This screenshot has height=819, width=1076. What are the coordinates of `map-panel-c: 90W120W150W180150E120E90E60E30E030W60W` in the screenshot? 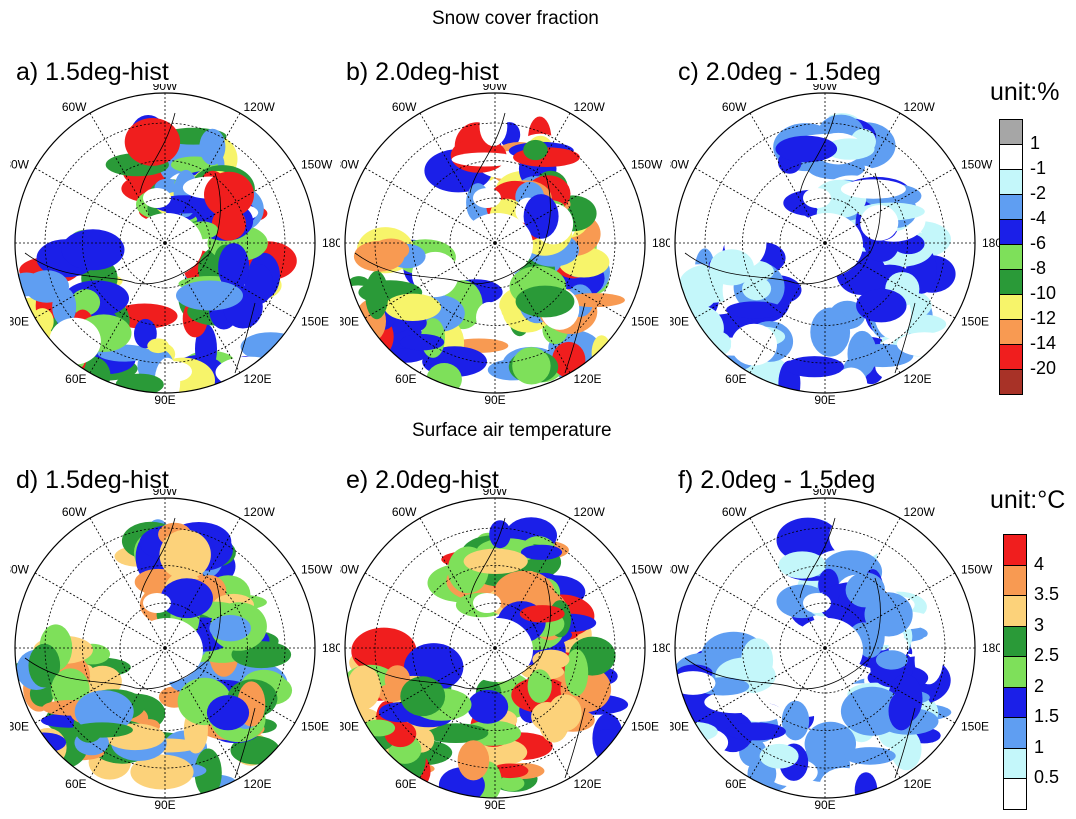 It's located at (835, 245).